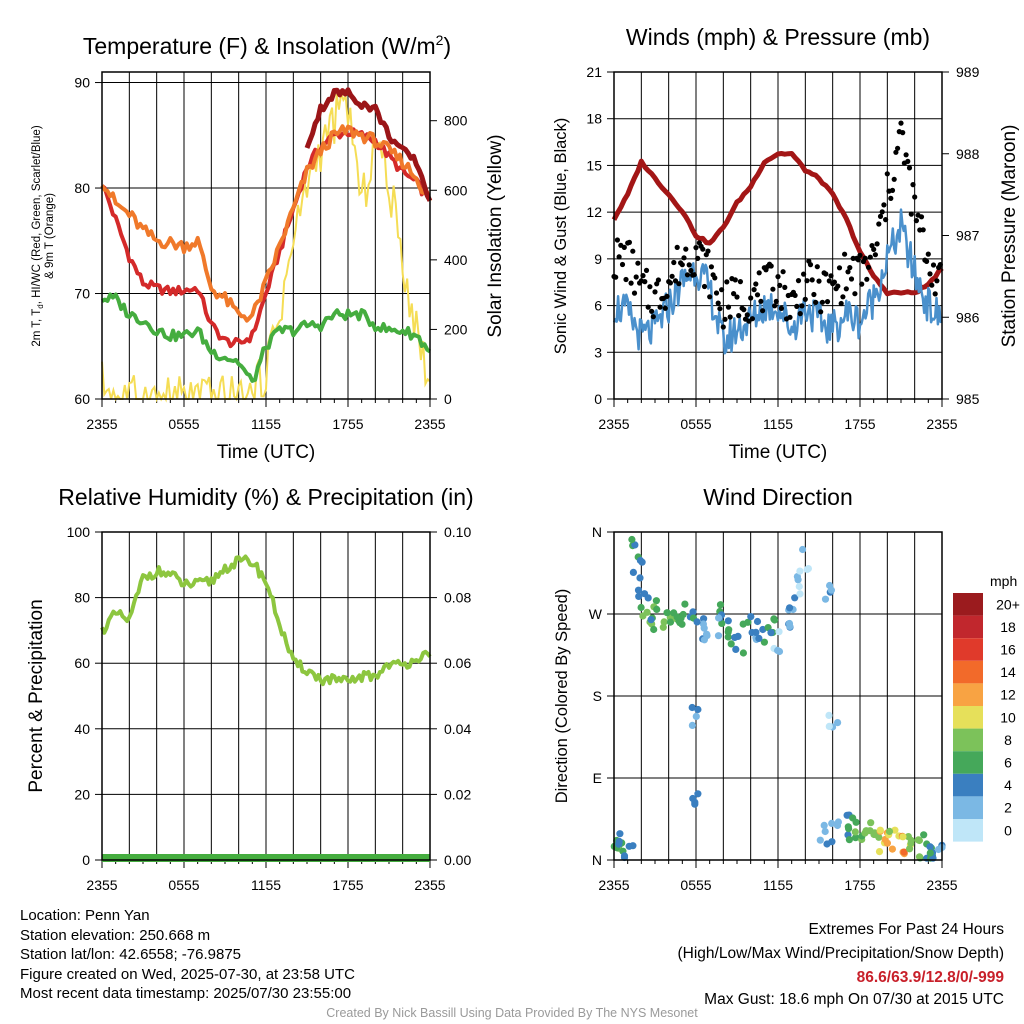 Image resolution: width=1024 pixels, height=1024 pixels. What do you see at coordinates (115, 935) in the screenshot?
I see `elevation-text: Station elevation: 250.668 m` at bounding box center [115, 935].